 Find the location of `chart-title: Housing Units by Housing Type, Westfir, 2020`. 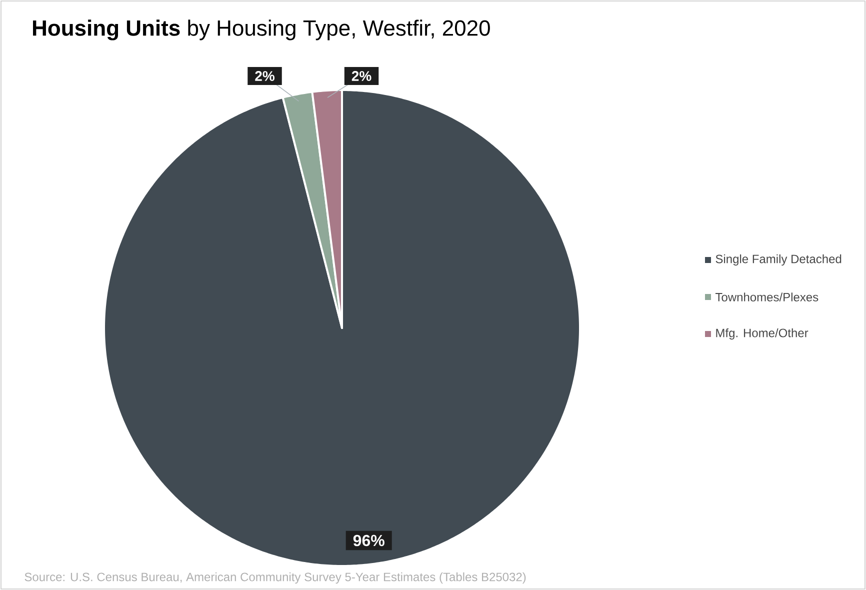

chart-title: Housing Units by Housing Type, Westfir, 2020 is located at coordinates (261, 30).